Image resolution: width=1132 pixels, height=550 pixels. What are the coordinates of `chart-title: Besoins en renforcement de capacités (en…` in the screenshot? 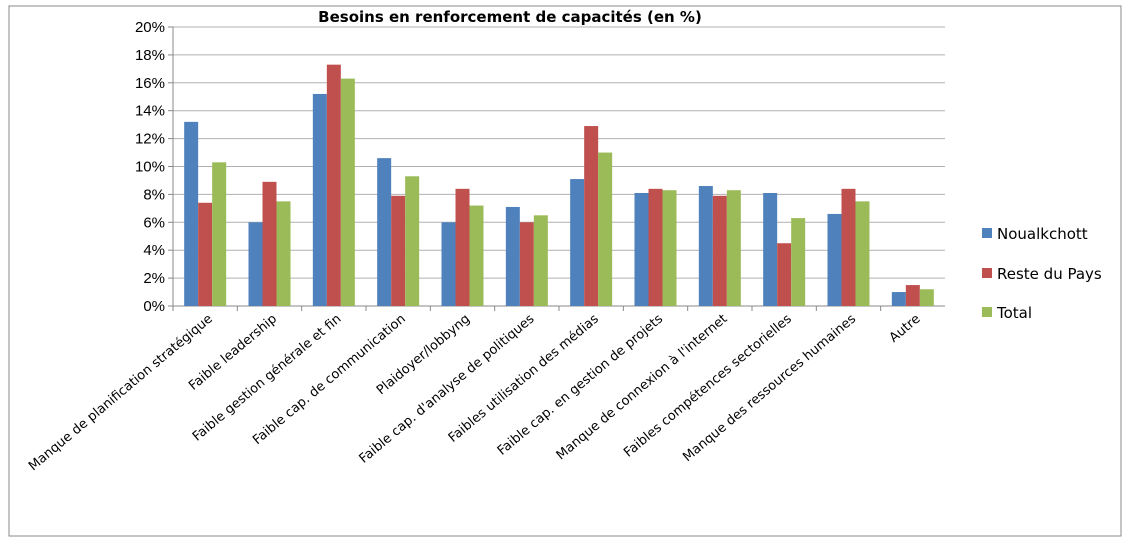 It's located at (510, 17).